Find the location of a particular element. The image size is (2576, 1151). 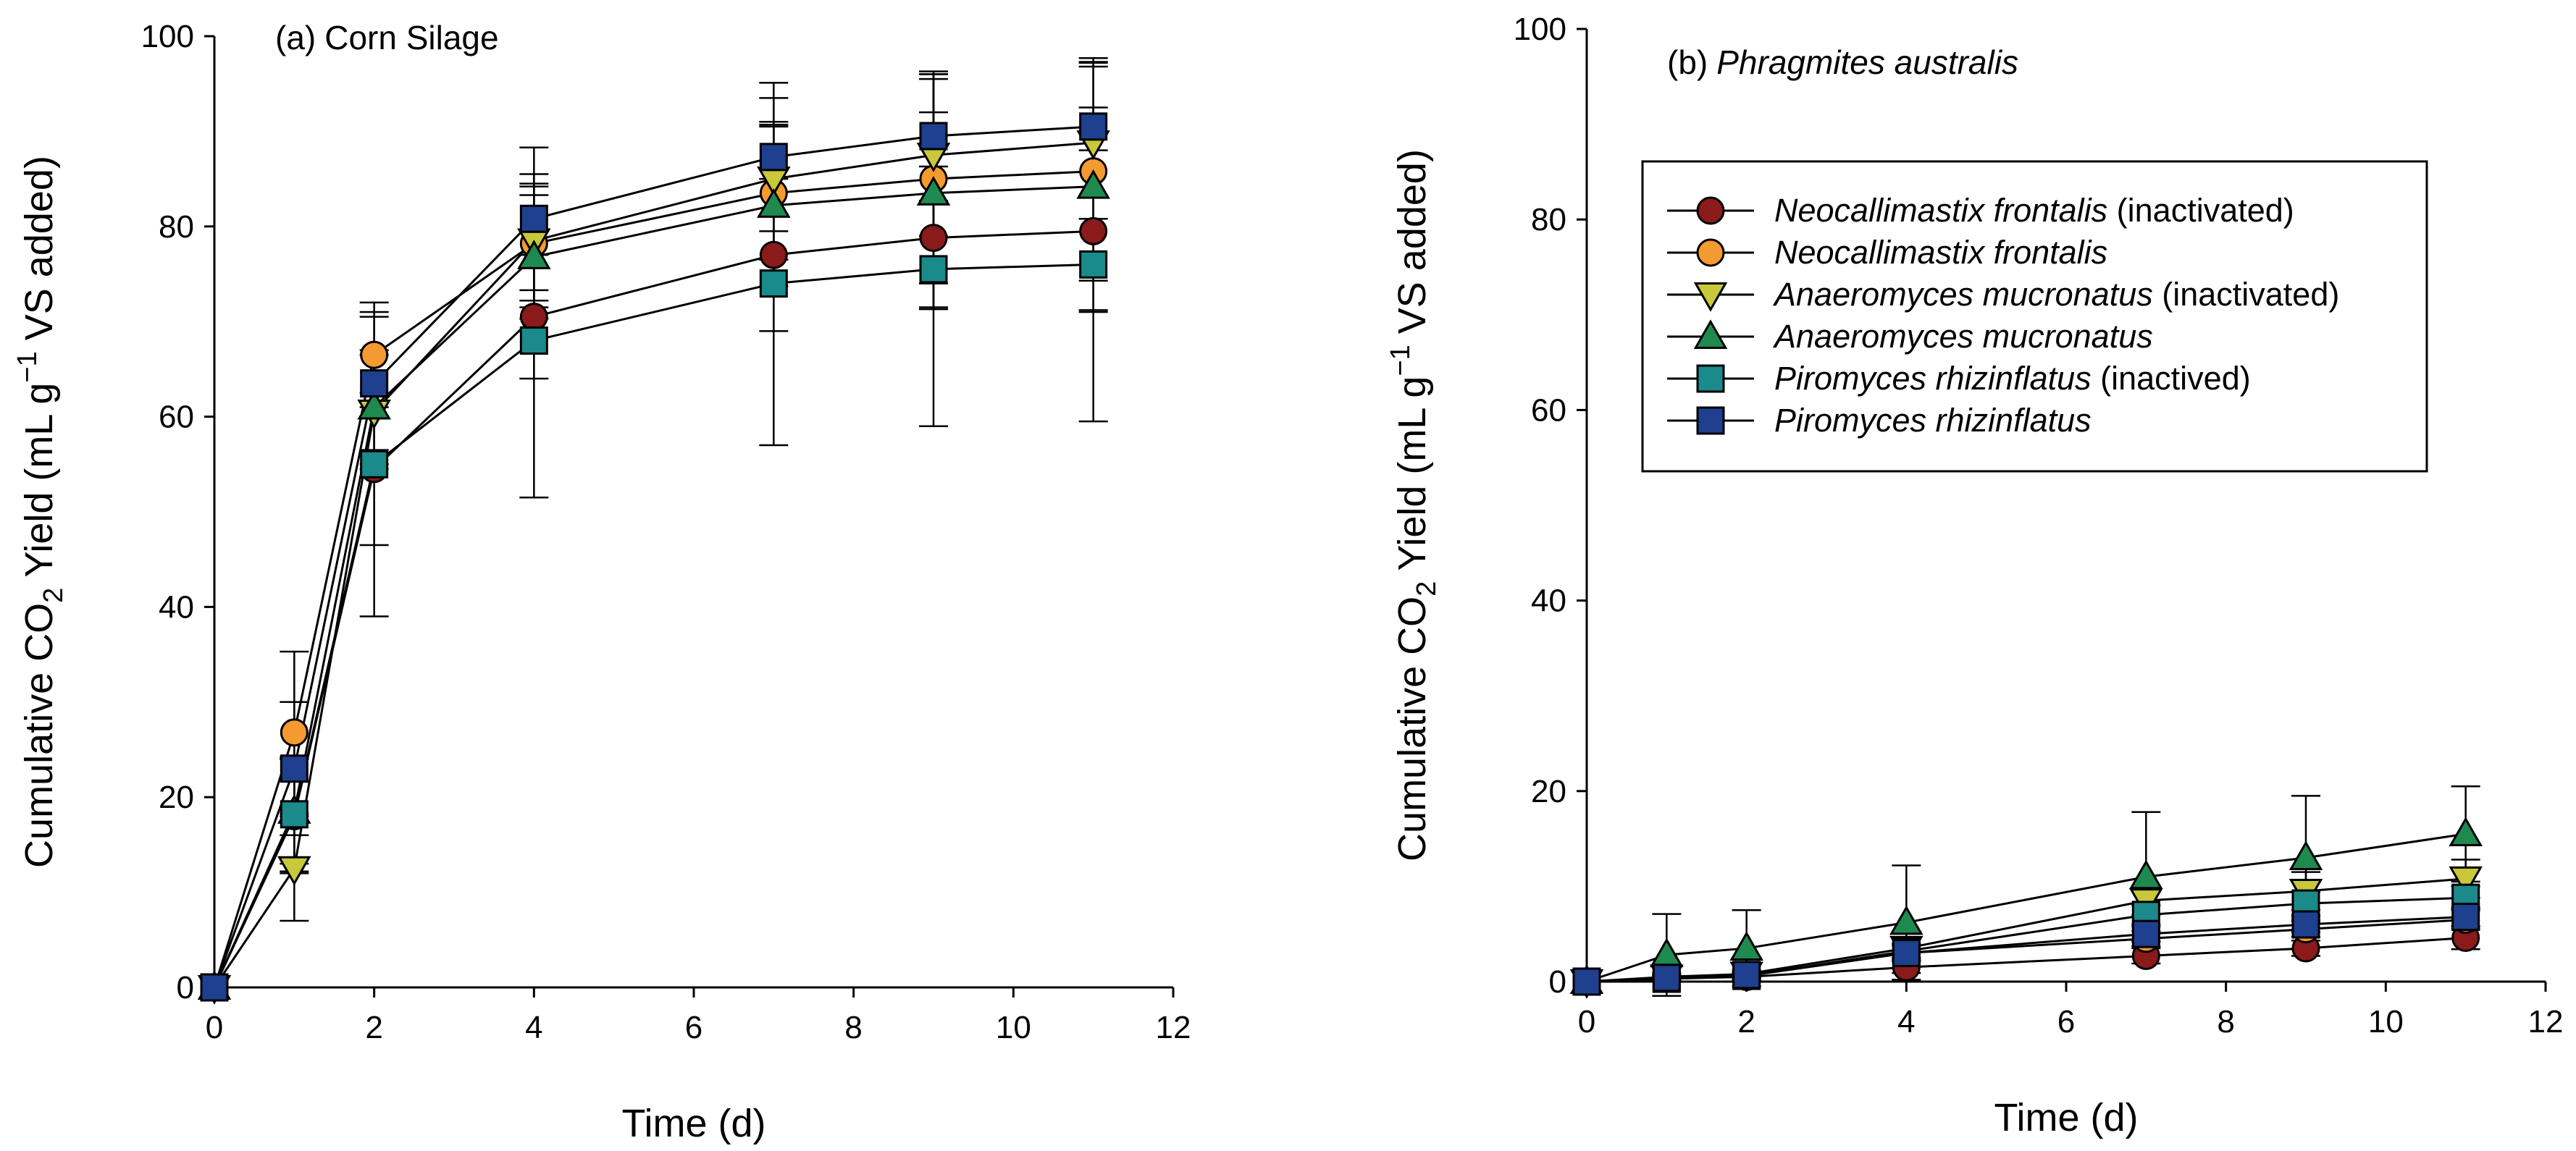

y-tick-label: 20 is located at coordinates (176, 797).